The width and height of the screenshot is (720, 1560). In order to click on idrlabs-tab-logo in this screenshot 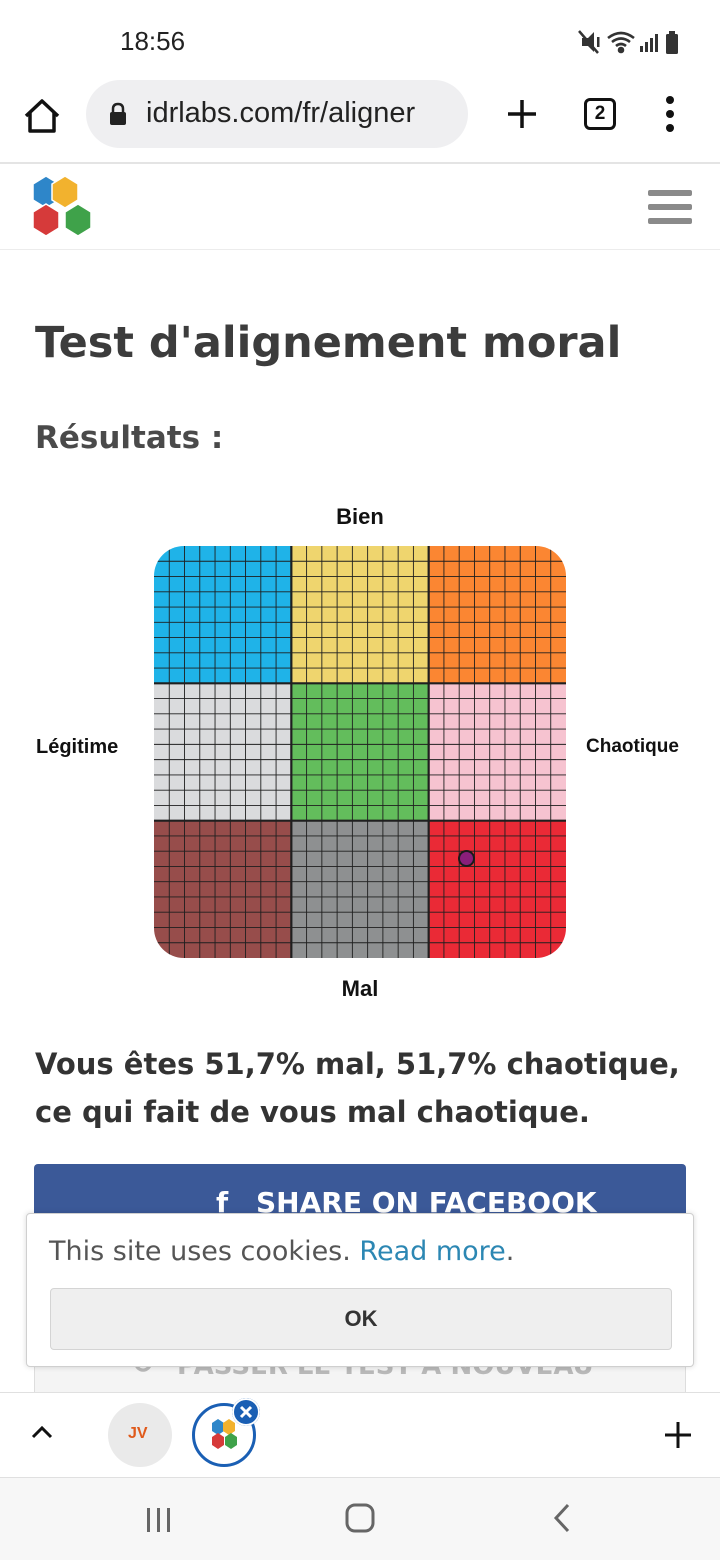, I will do `click(224, 1434)`.